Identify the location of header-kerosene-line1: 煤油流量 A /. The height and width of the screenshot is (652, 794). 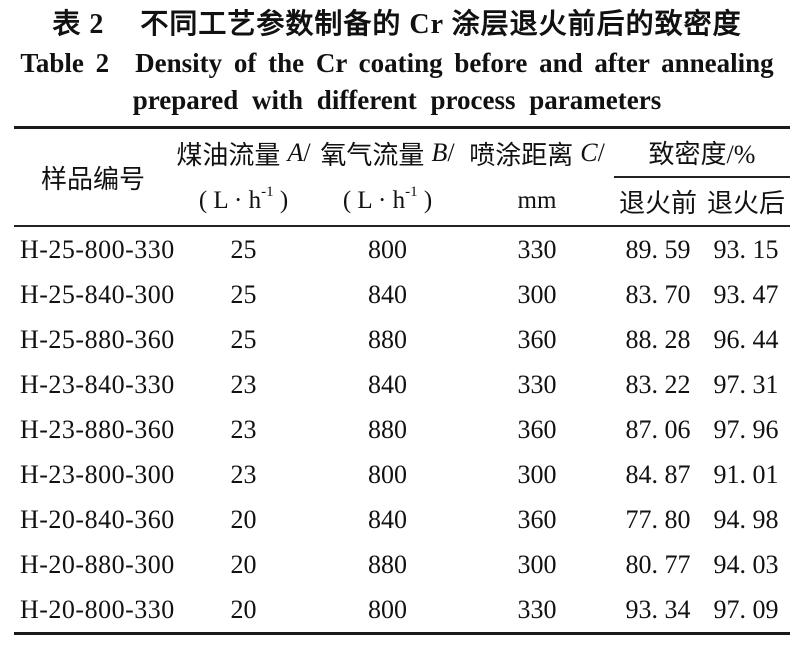
(243, 153).